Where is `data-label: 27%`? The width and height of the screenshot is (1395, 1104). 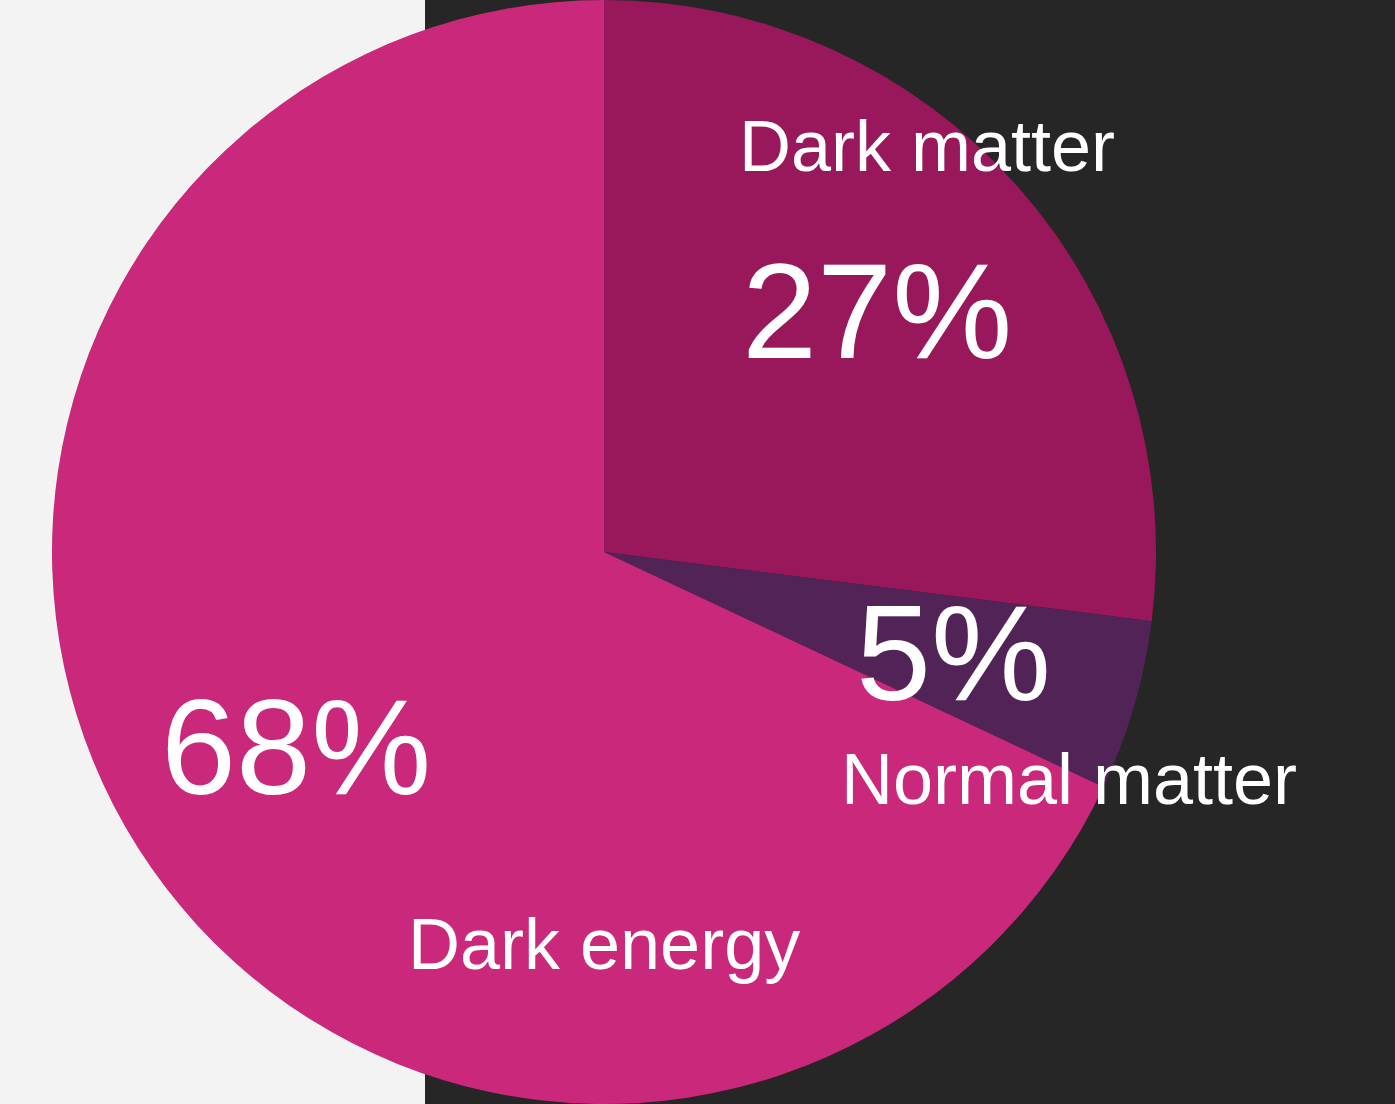
data-label: 27% is located at coordinates (877, 311).